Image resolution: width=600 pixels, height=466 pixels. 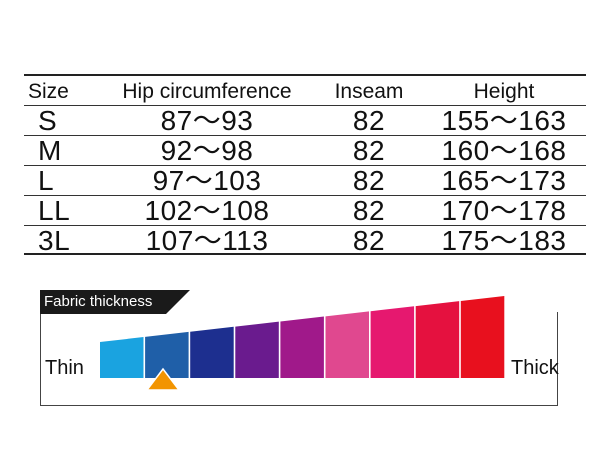 I want to click on height-cell: 165～173, so click(x=504, y=180).